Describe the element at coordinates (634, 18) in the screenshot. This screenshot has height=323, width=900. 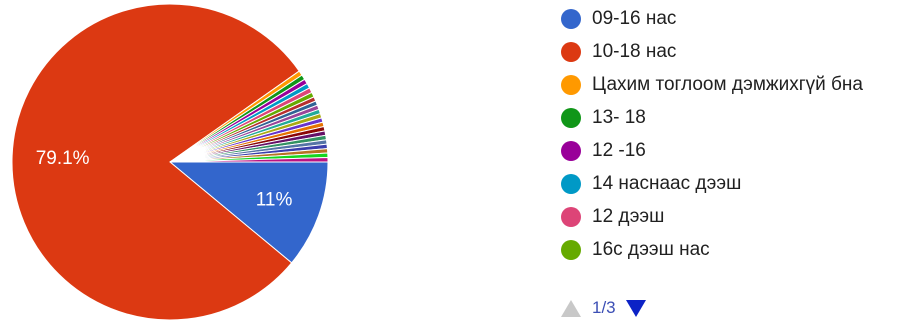
I see `legend-label: 09-16 нас` at that location.